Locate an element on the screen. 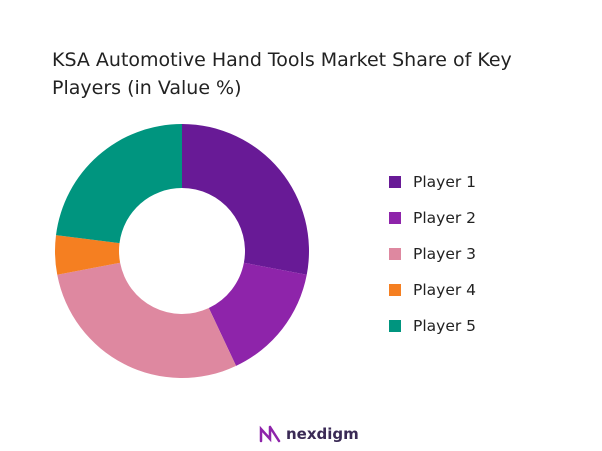 The width and height of the screenshot is (602, 451). legend-item: Player 1 is located at coordinates (432, 182).